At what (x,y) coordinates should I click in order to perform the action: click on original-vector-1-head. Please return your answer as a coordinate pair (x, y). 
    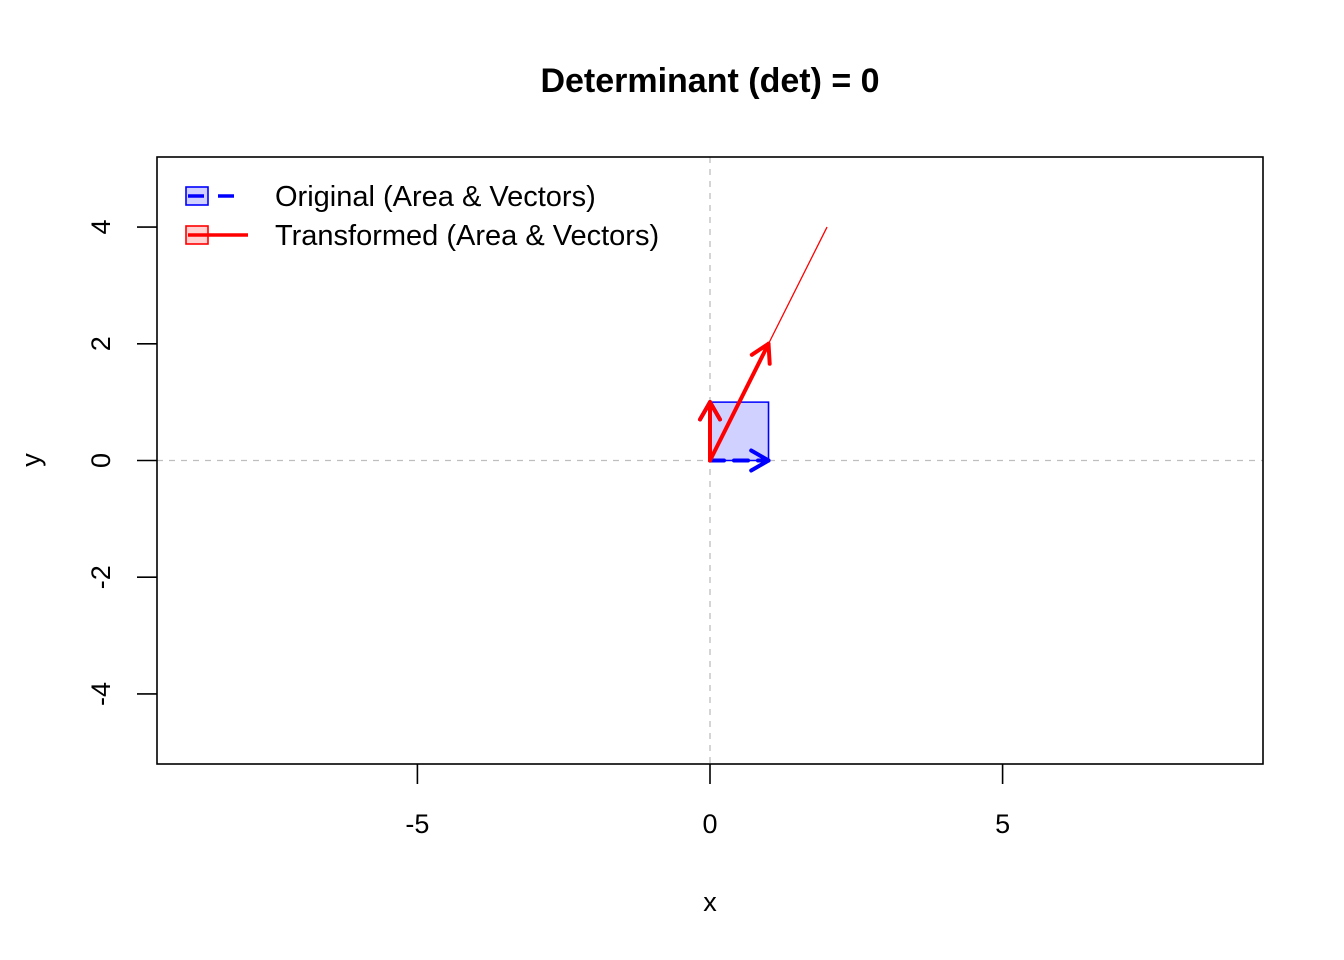
    Looking at the image, I should click on (760, 460).